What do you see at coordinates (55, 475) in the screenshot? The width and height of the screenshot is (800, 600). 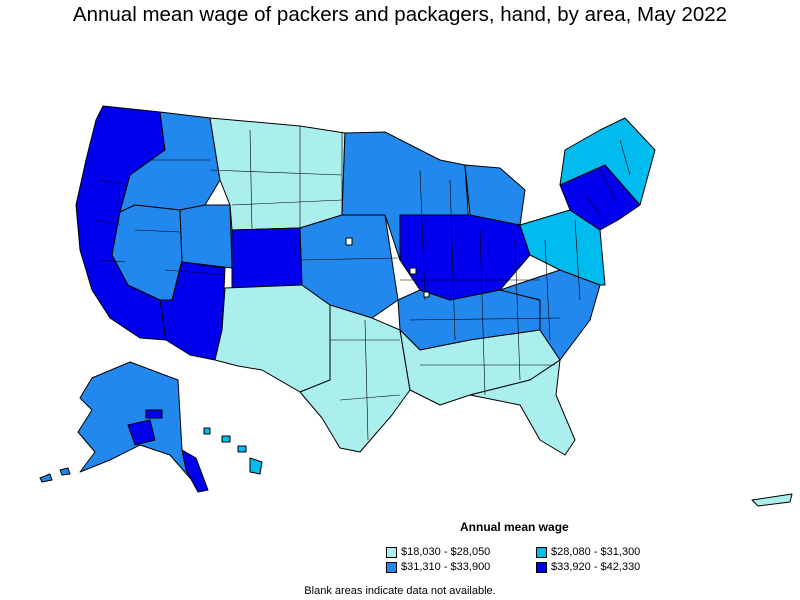 I see `aleutian-islands` at bounding box center [55, 475].